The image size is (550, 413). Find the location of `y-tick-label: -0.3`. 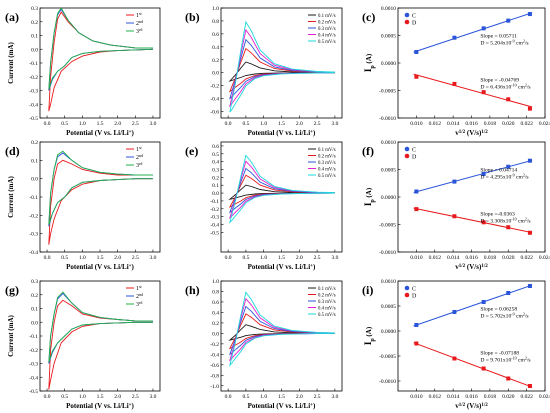

y-tick-label: -0.3 is located at coordinates (214, 218).